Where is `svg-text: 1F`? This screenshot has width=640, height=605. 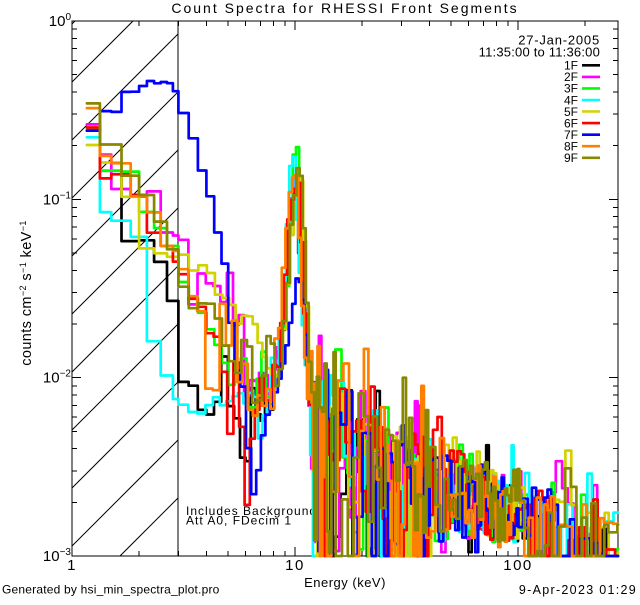 svg-text: 1F is located at coordinates (571, 66).